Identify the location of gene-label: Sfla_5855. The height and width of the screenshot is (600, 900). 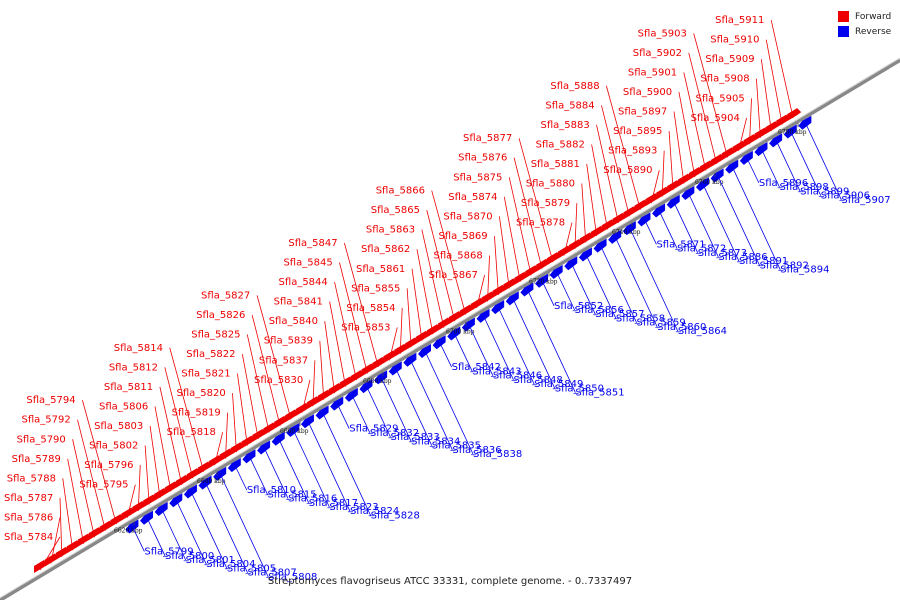
(375, 288).